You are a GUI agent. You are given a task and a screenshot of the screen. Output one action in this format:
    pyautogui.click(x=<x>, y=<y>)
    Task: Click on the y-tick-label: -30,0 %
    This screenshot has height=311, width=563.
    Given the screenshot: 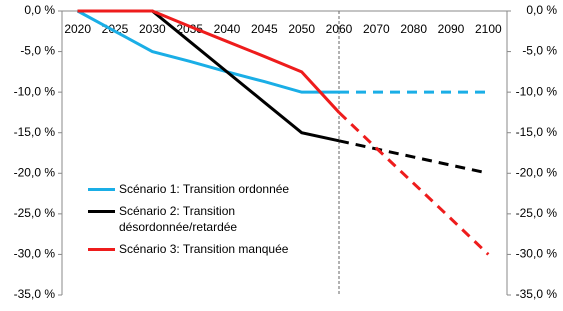 What is the action you would take?
    pyautogui.click(x=35, y=254)
    